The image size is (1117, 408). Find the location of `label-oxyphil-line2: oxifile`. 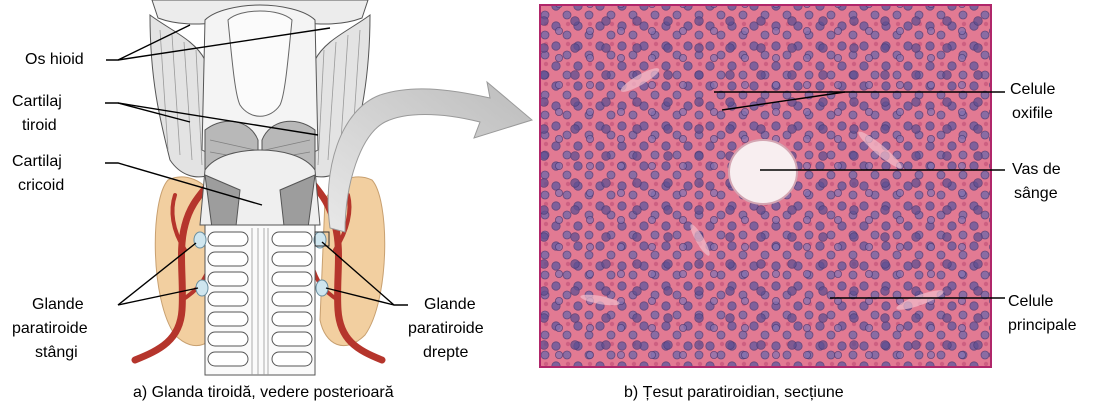

label-oxyphil-line2: oxifile is located at coordinates (1032, 113).